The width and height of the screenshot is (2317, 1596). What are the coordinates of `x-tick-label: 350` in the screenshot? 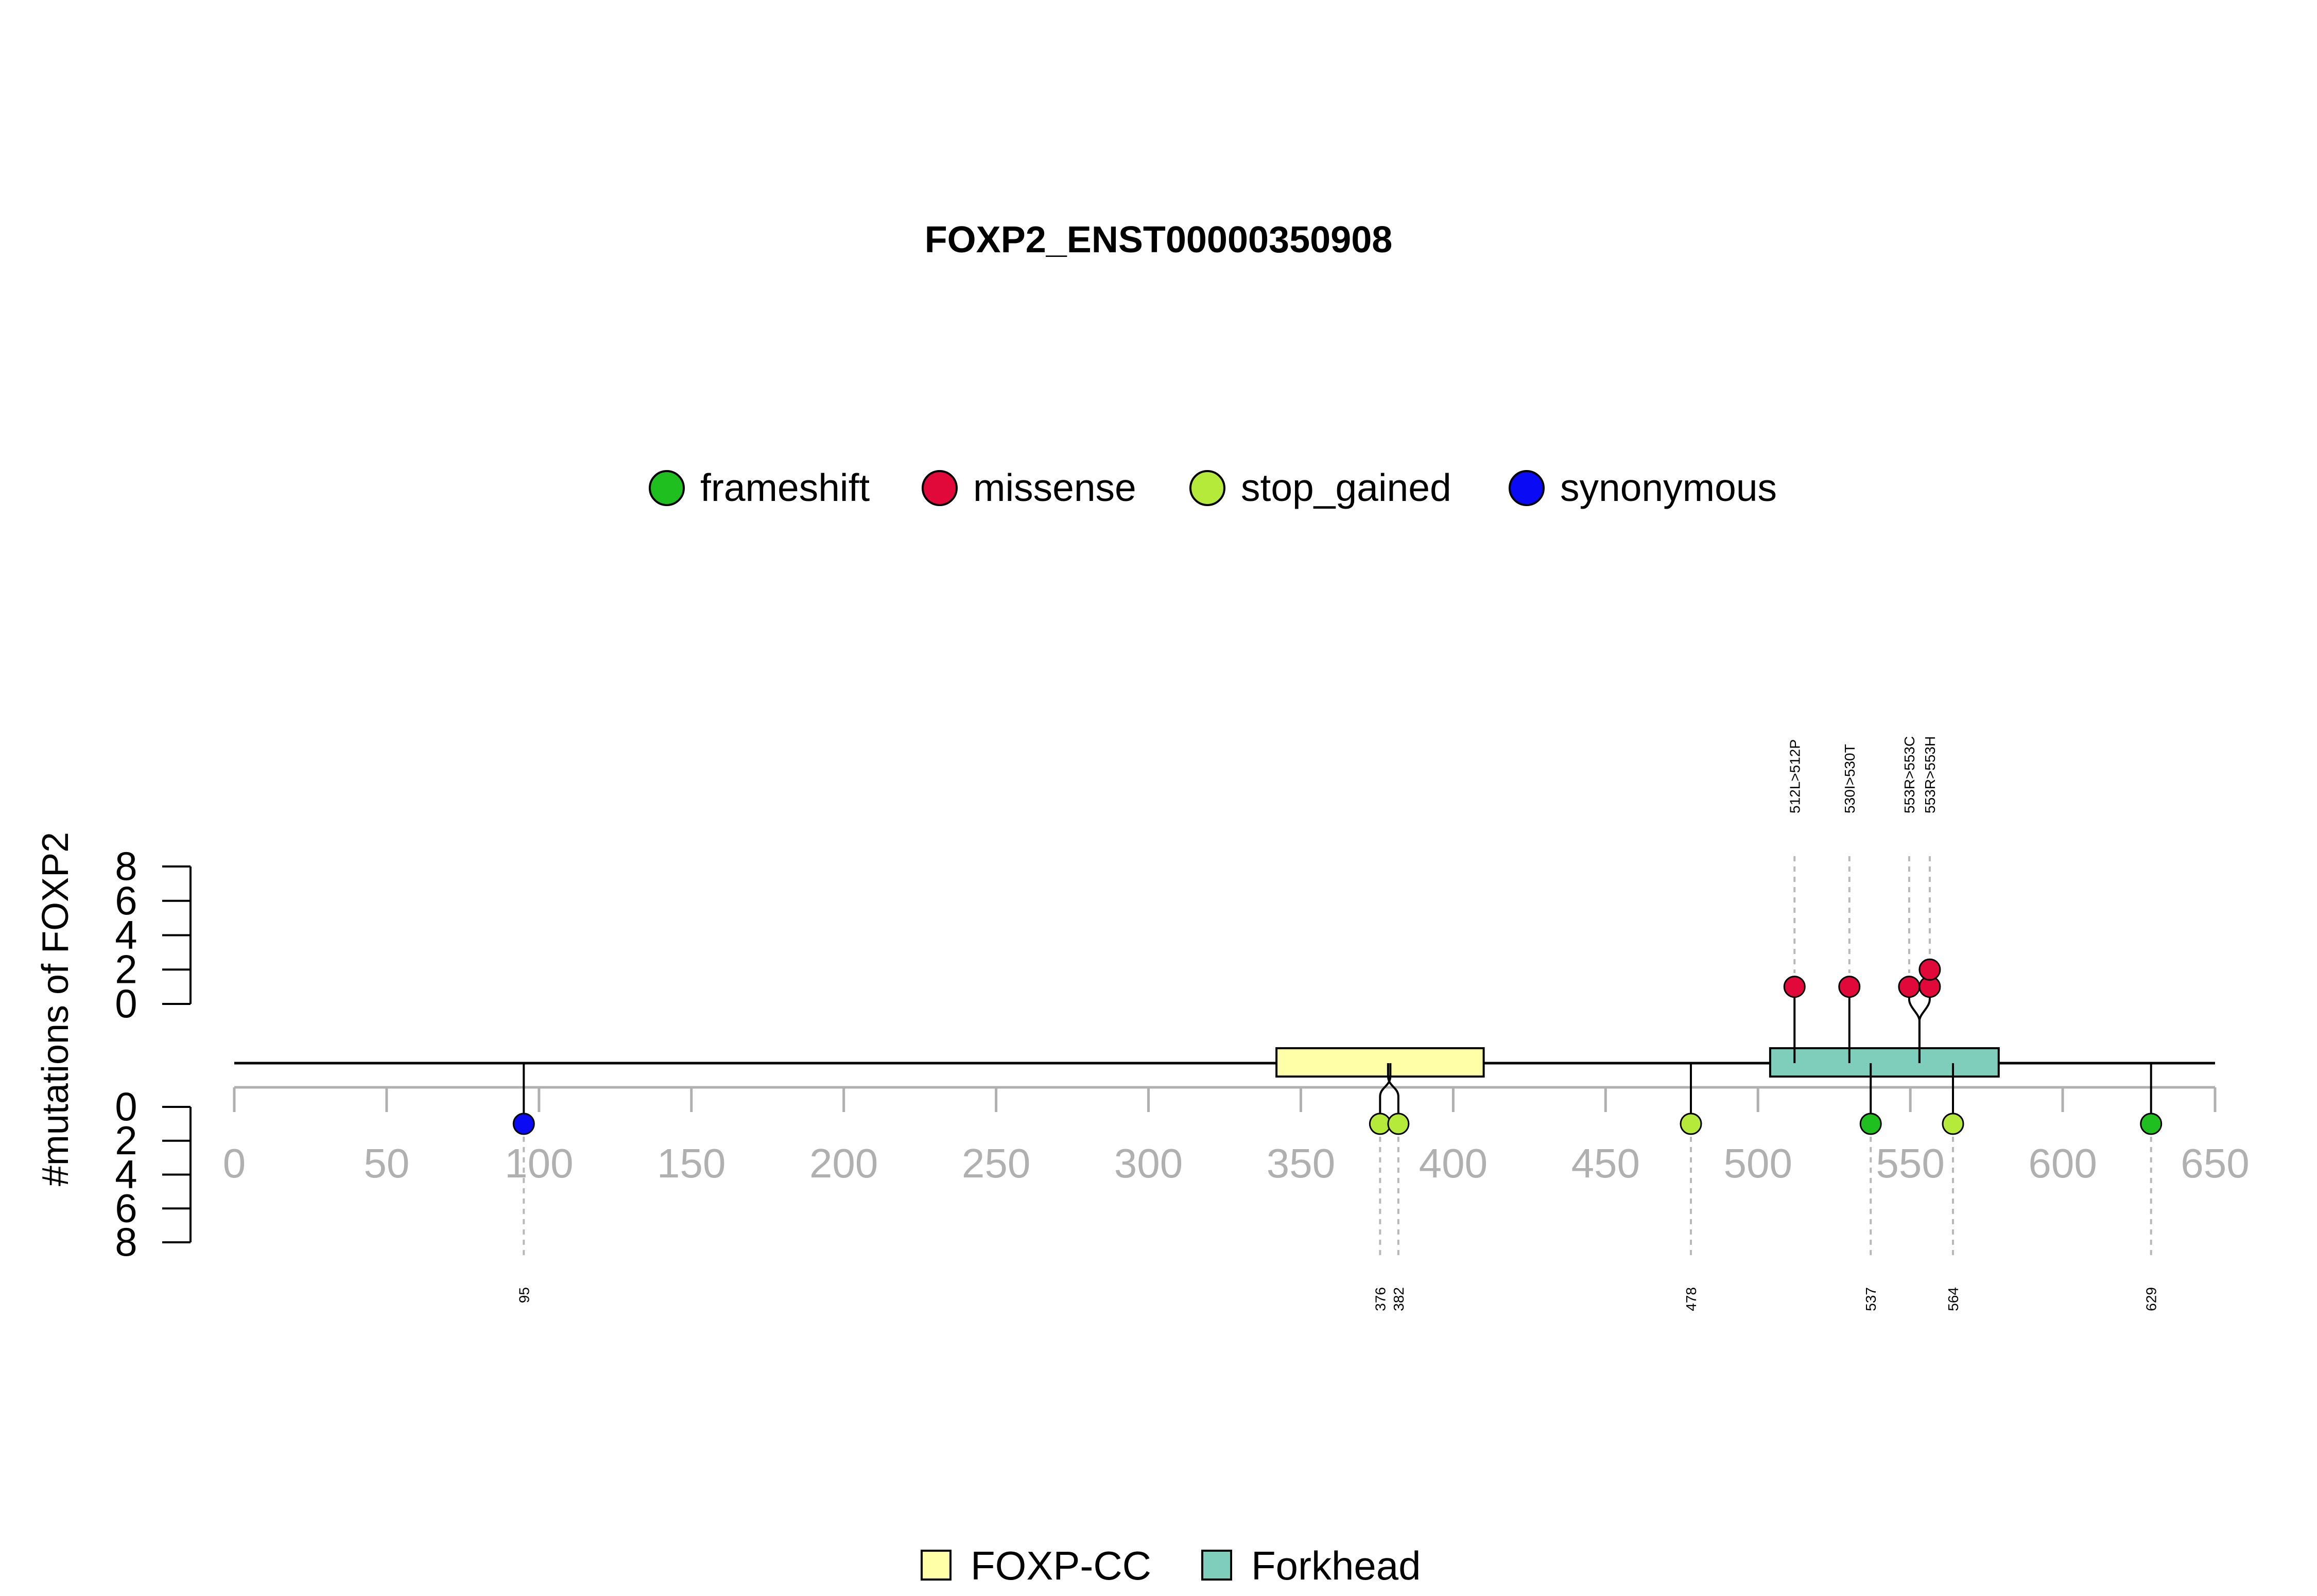 It's located at (1301, 1163).